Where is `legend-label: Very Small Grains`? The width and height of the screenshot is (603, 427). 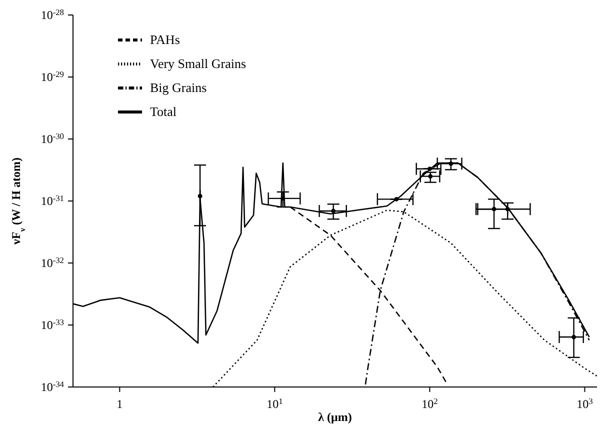 legend-label: Very Small Grains is located at coordinates (198, 63).